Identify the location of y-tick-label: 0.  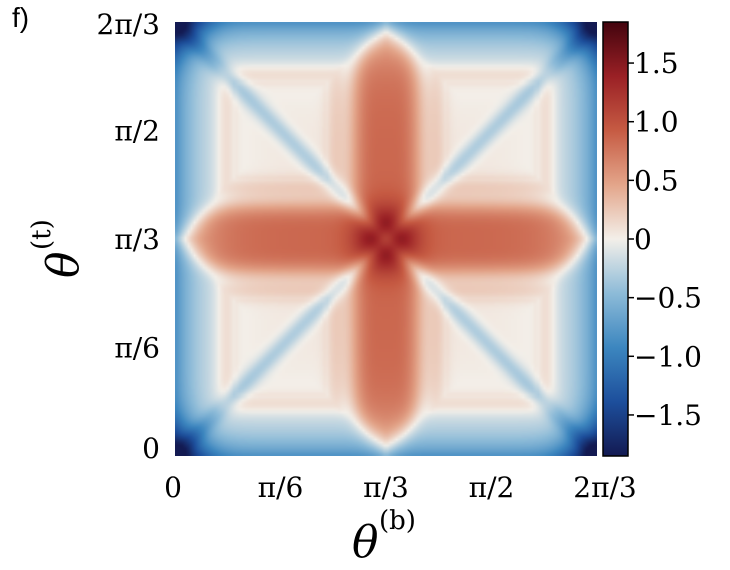
(151, 448).